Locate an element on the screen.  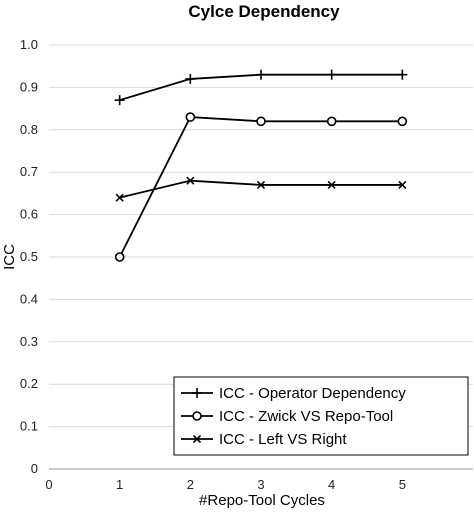
y-tick-label: 0.8 is located at coordinates (29, 129).